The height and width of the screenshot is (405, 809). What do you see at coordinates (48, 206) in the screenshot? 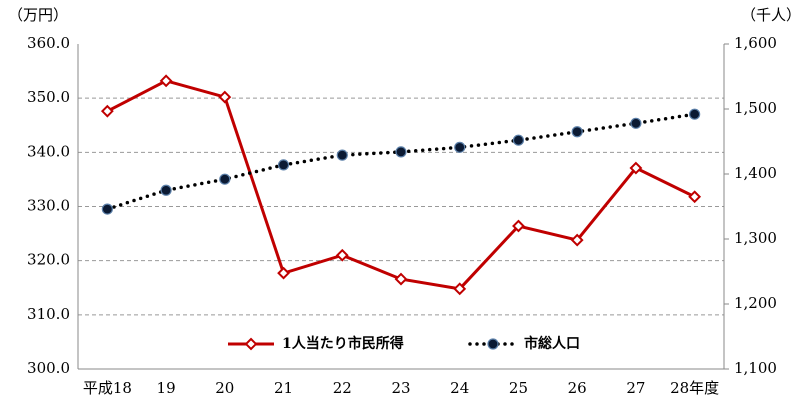
I see `y-tick-label: 330.0` at bounding box center [48, 206].